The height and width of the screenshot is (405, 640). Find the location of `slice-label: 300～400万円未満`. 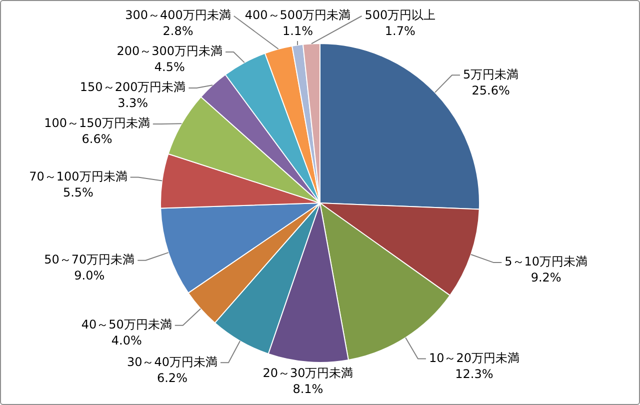

slice-label: 300～400万円未満 is located at coordinates (178, 15).